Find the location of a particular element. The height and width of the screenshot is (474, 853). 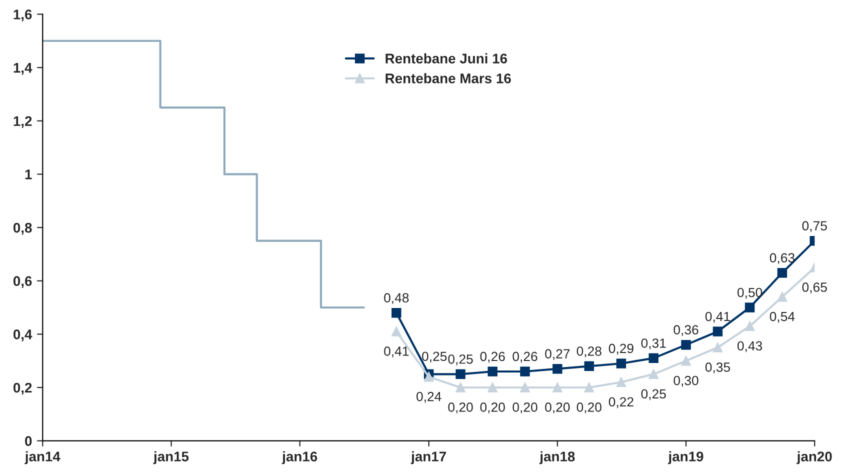

data-label: 0,24 is located at coordinates (429, 397).